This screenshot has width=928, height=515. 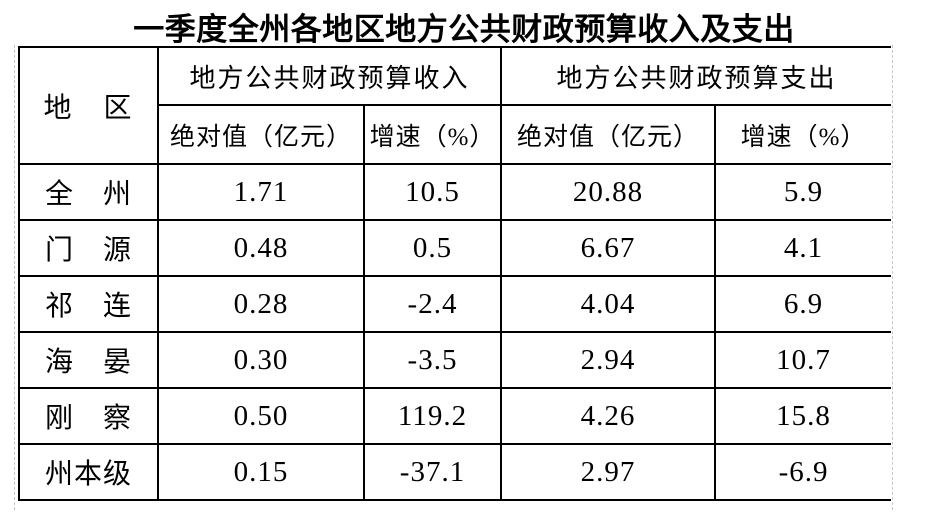 What do you see at coordinates (803, 248) in the screenshot?
I see `expense-growth-cell: 4.1` at bounding box center [803, 248].